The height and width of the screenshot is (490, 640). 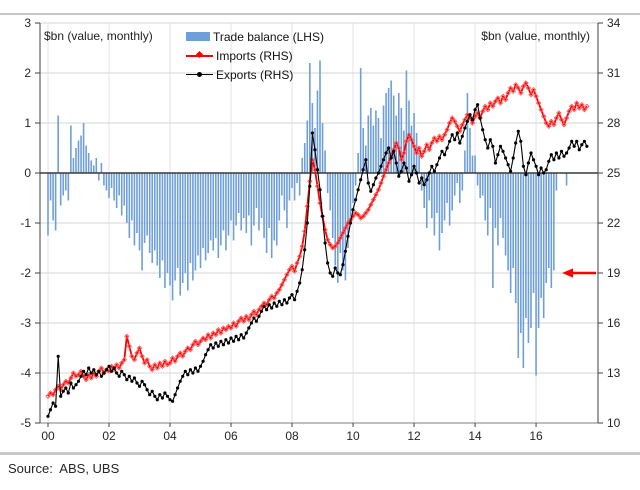 What do you see at coordinates (25, 223) in the screenshot?
I see `svg-text: -1` at bounding box center [25, 223].